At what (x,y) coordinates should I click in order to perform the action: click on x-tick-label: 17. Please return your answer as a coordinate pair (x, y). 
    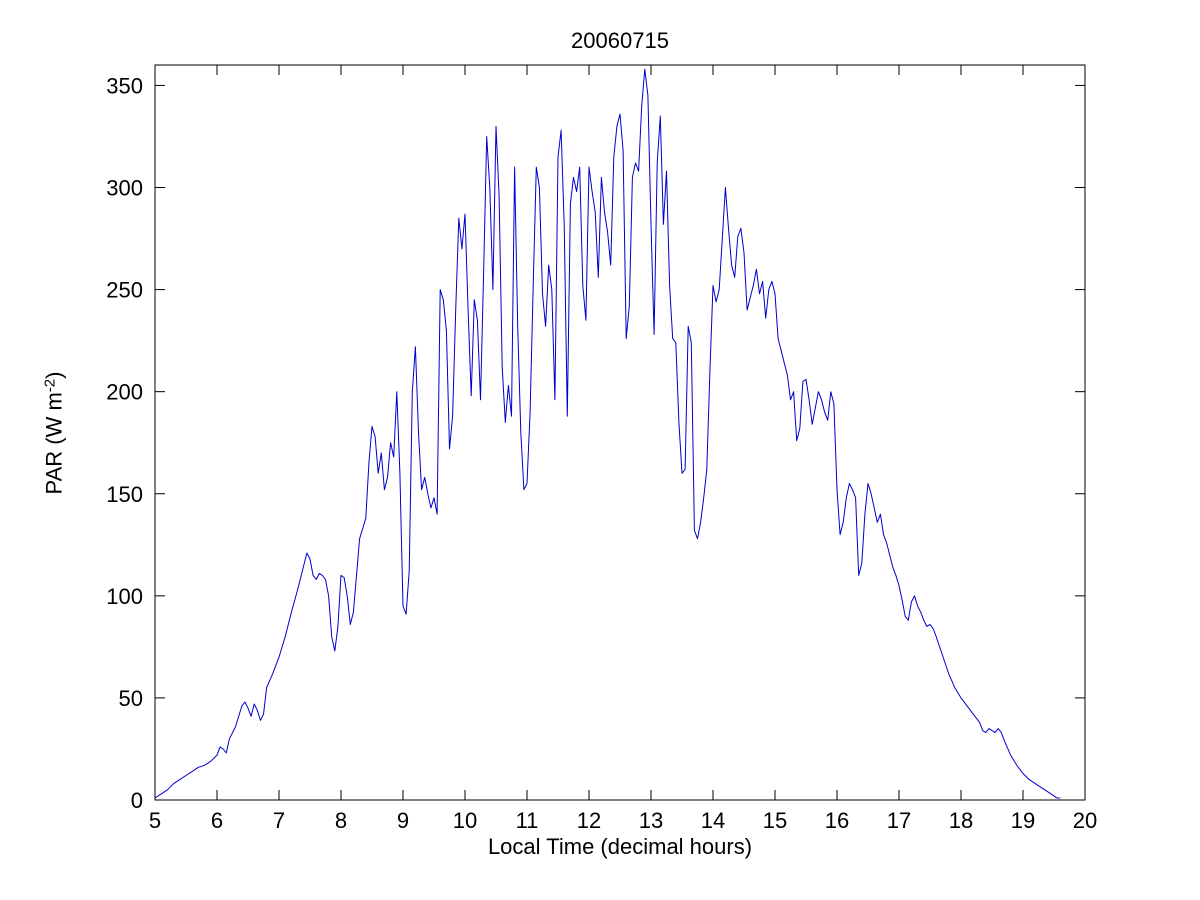
    Looking at the image, I should click on (899, 820).